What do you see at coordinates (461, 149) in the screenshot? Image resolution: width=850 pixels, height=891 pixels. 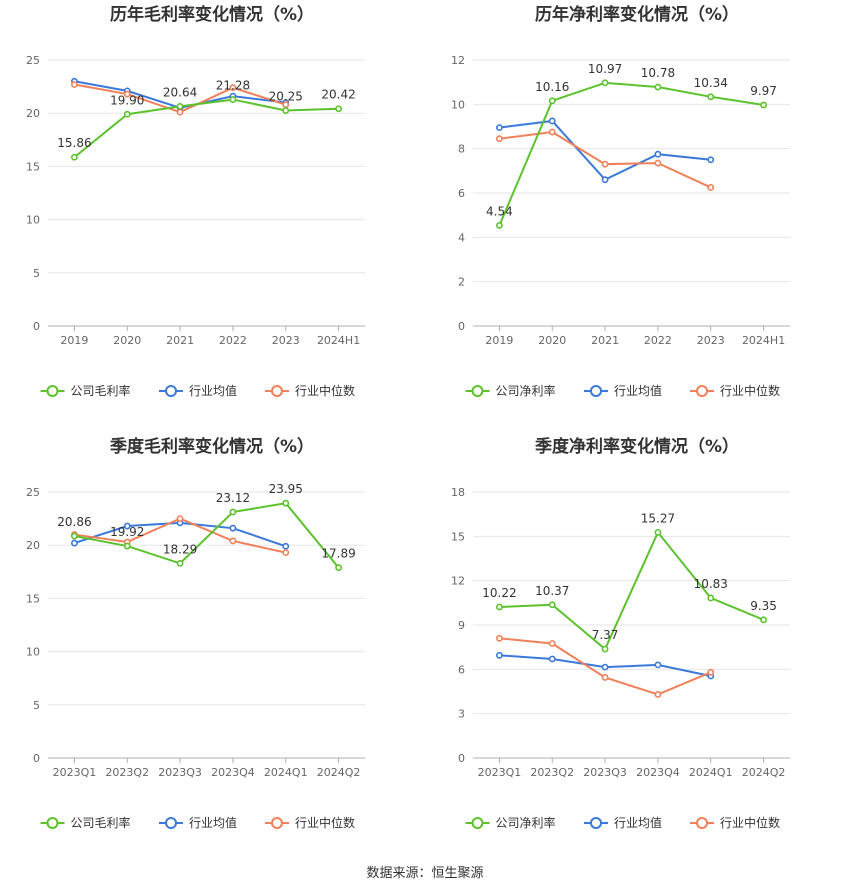 I see `y-tick-label: 8` at bounding box center [461, 149].